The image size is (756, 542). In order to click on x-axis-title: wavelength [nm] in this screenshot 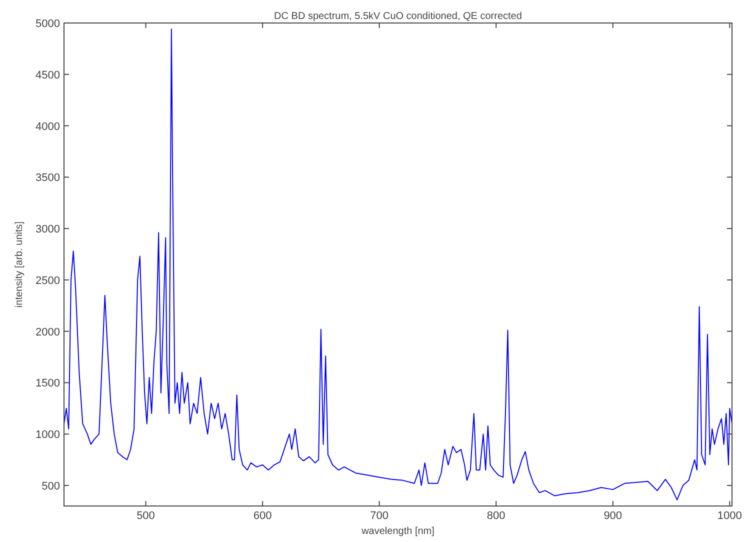, I will do `click(397, 531)`.